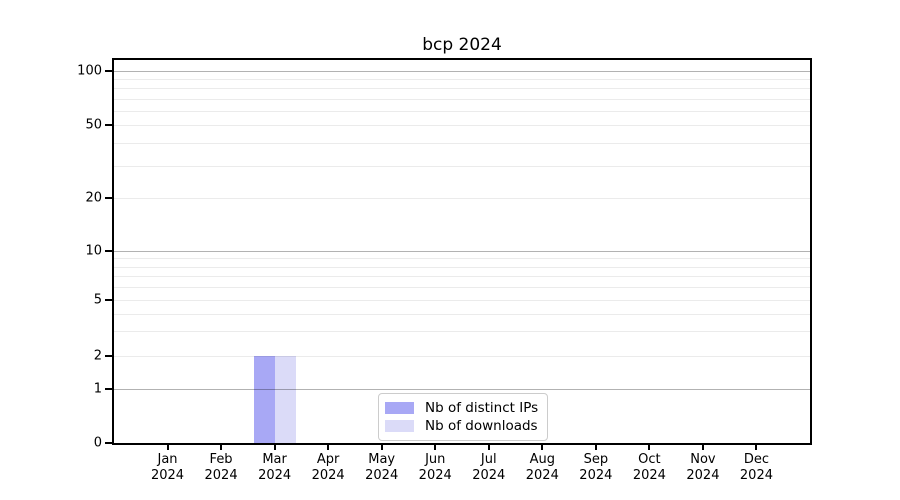 The height and width of the screenshot is (500, 900). Describe the element at coordinates (264, 399) in the screenshot. I see `bar-distinct-ips-mar-2024` at that location.